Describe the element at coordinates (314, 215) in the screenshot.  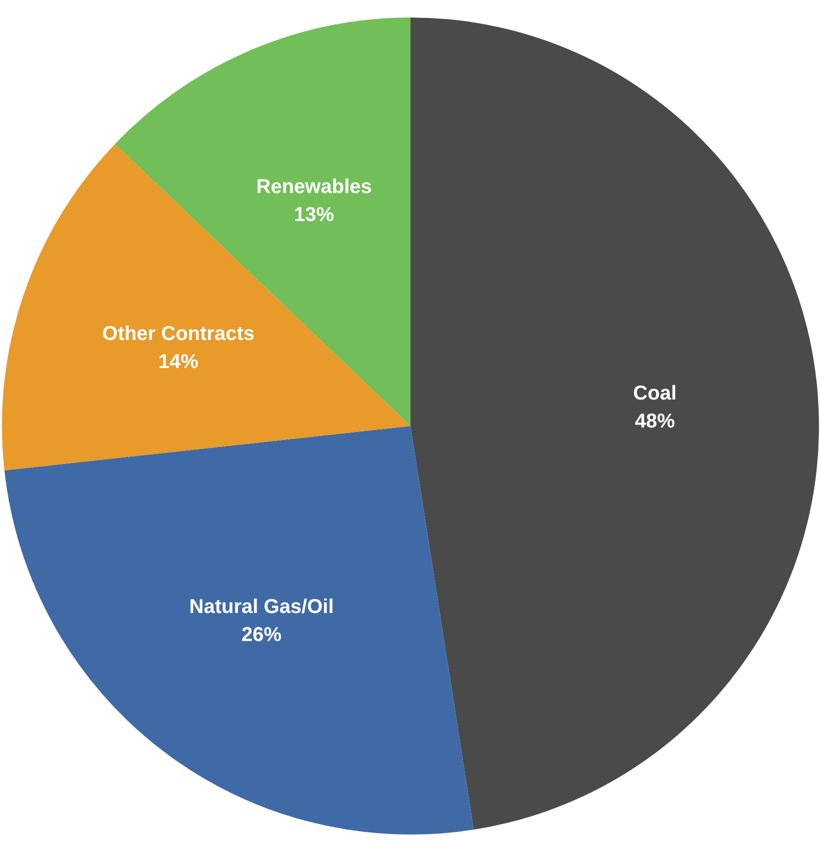
I see `data-label: 13%` at that location.